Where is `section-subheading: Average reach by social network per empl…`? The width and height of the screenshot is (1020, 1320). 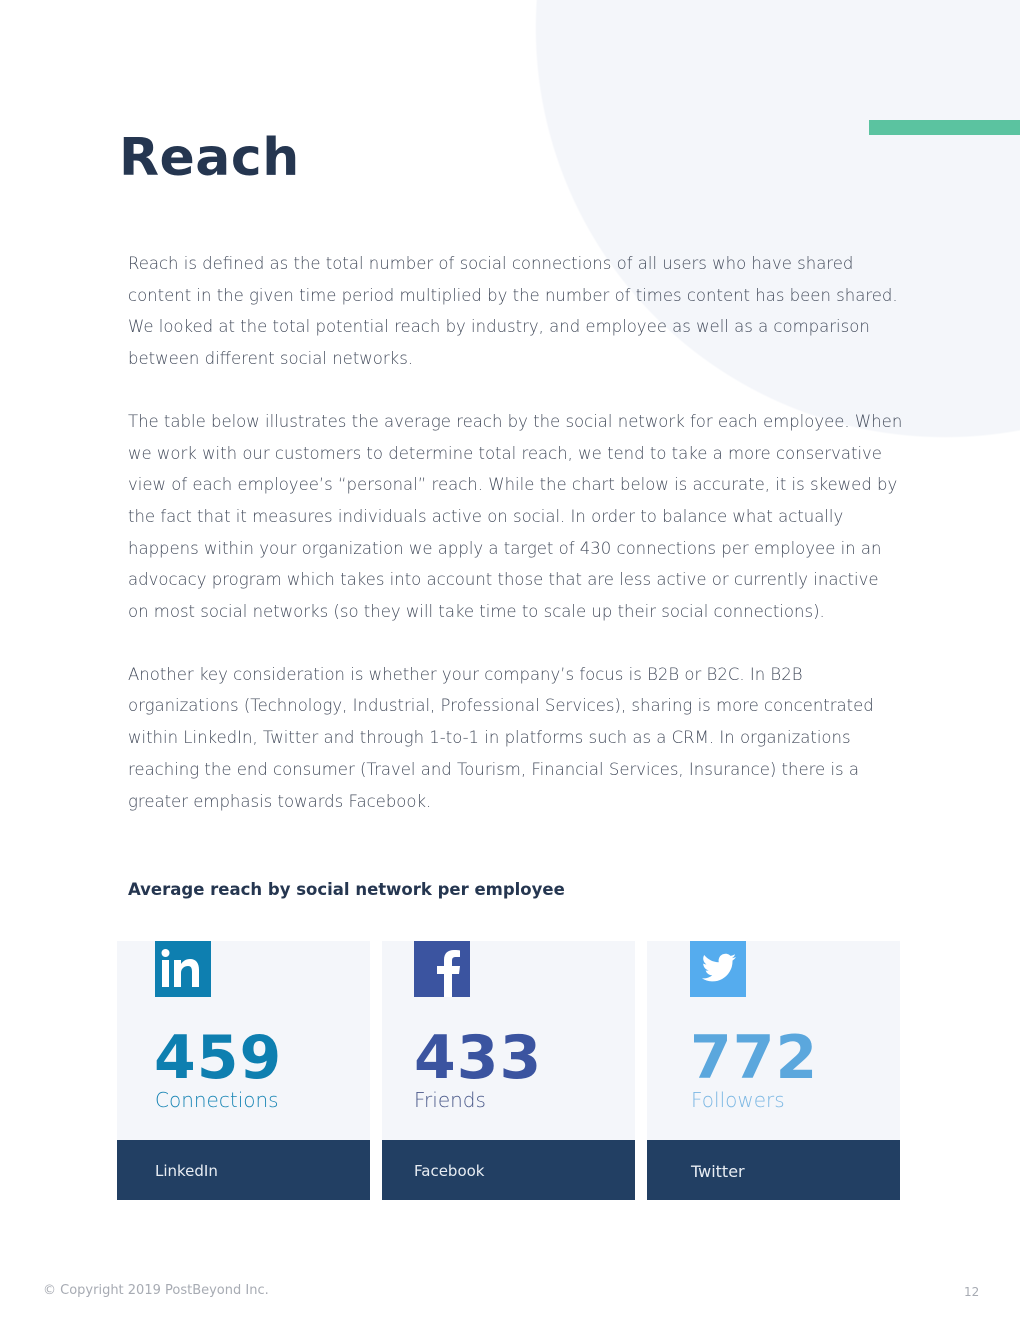
section-subheading: Average reach by social network per empl… is located at coordinates (346, 889).